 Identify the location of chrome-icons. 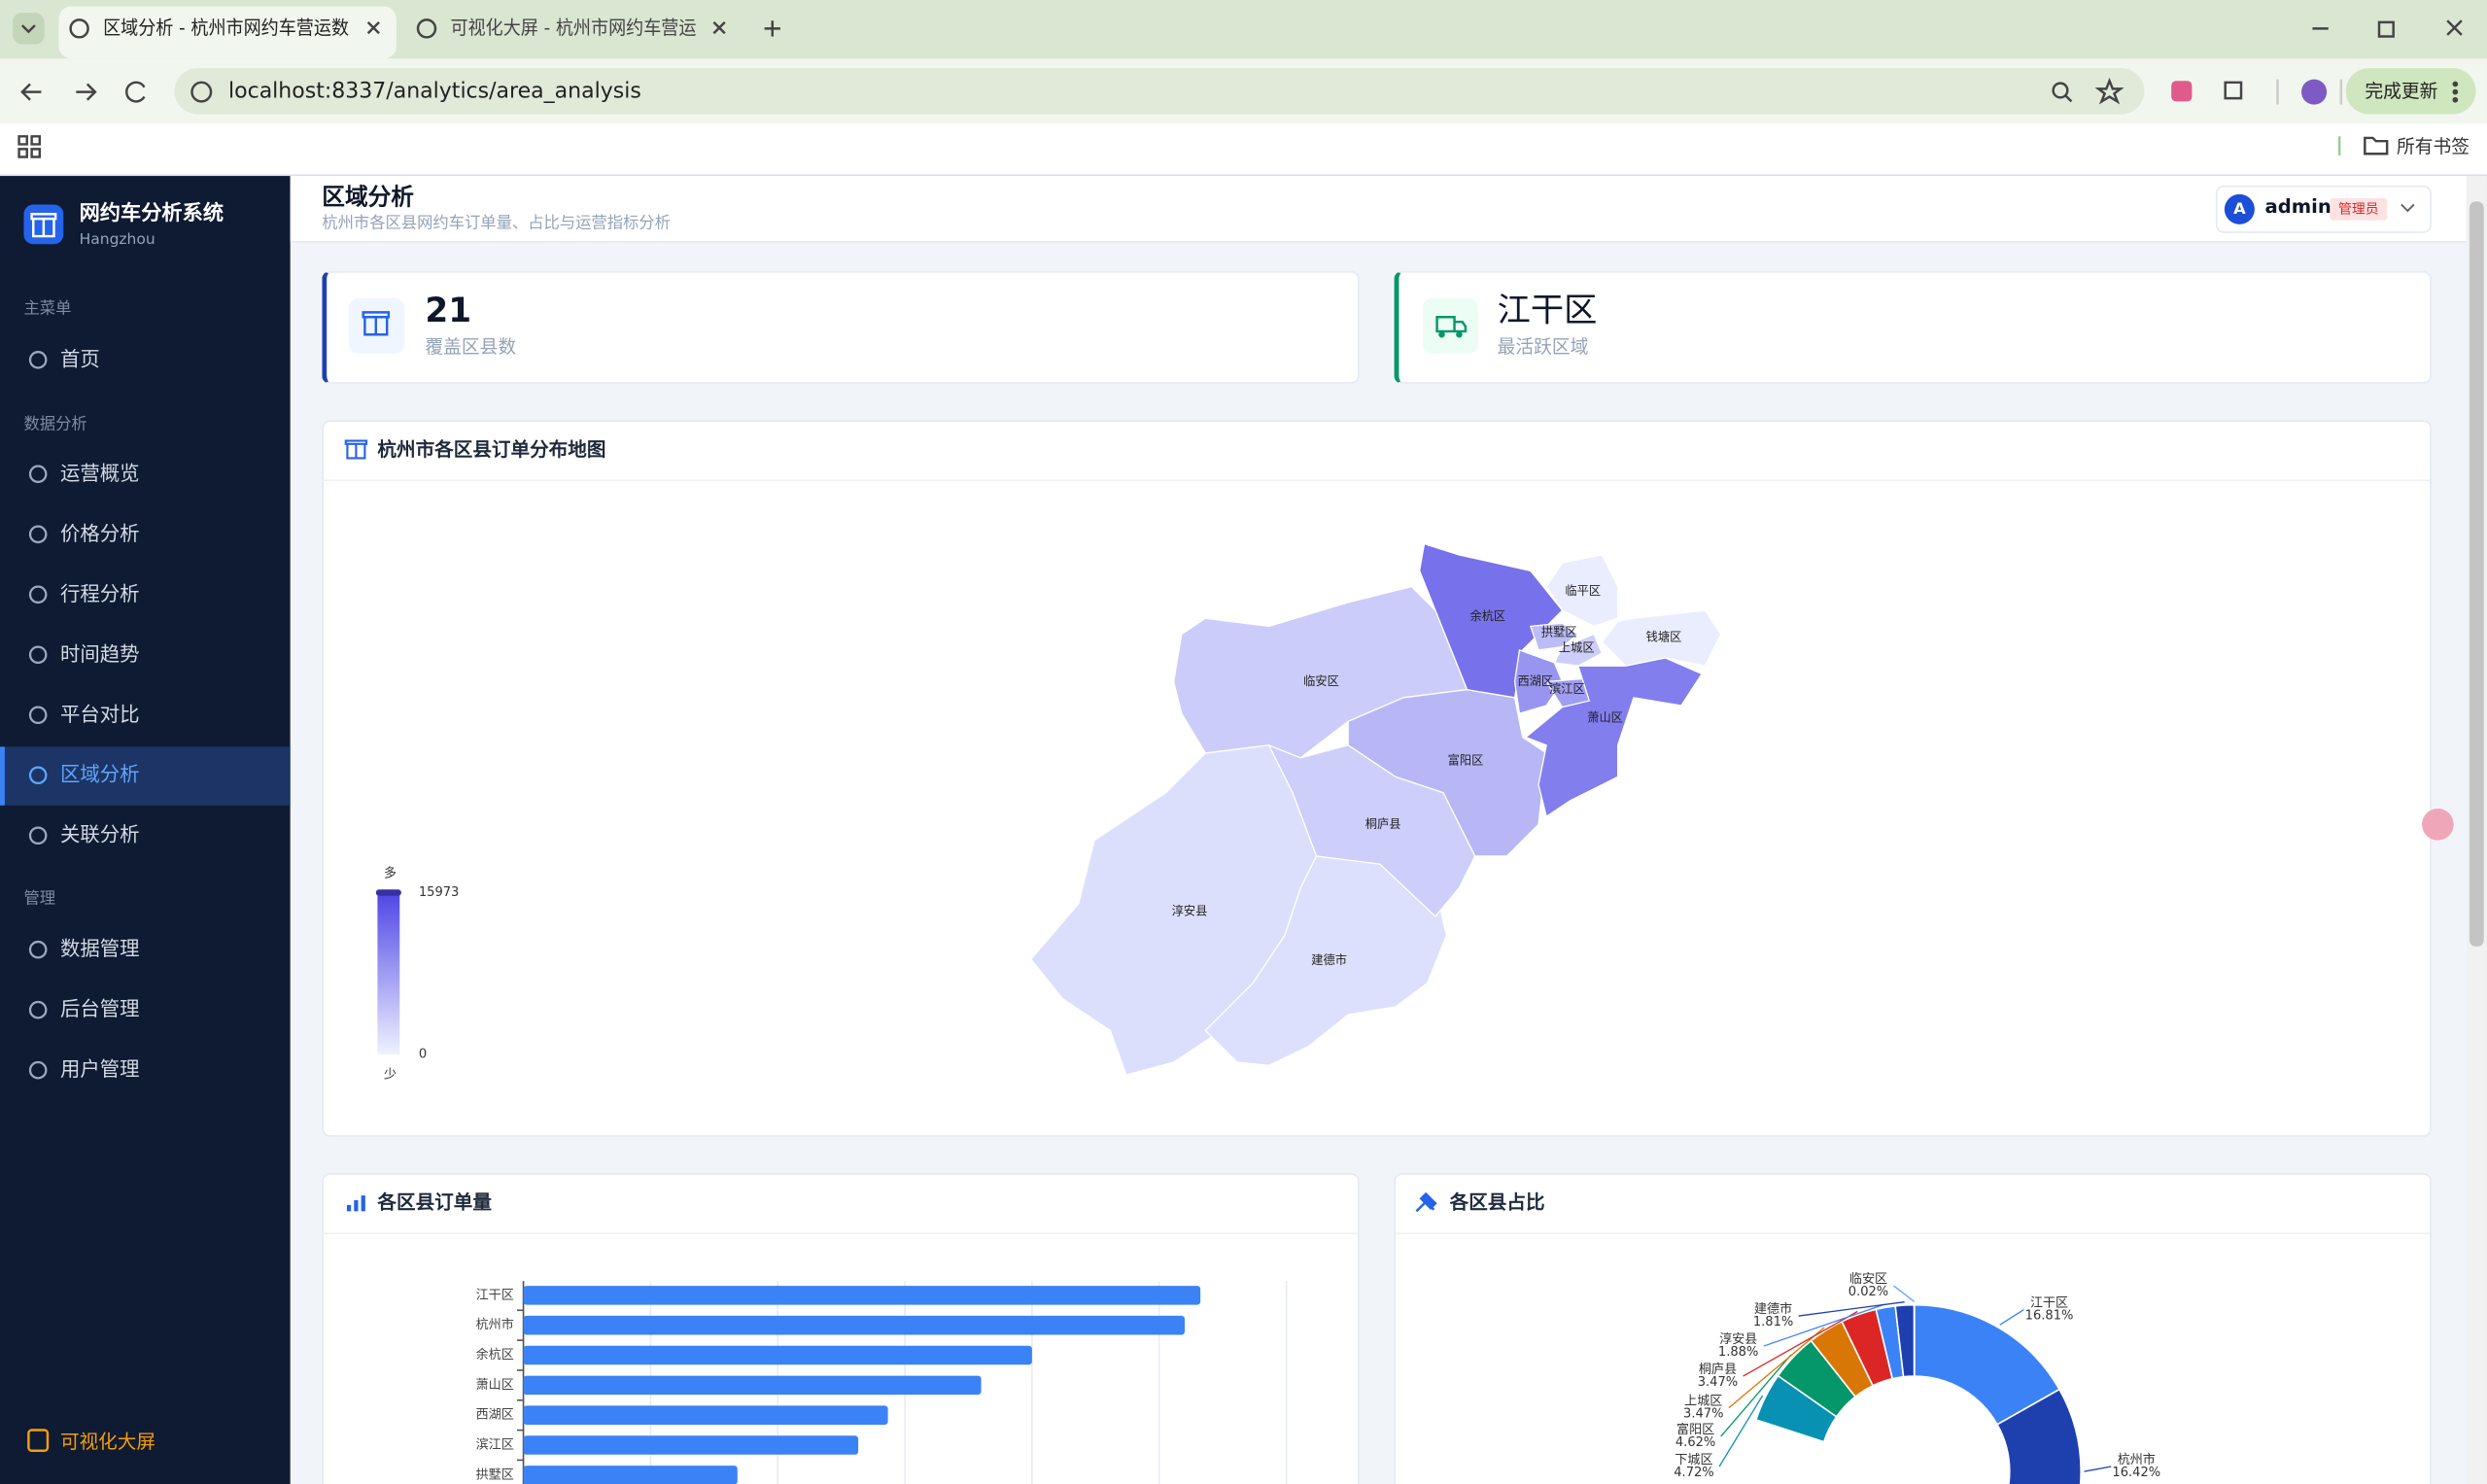
(1238, 82).